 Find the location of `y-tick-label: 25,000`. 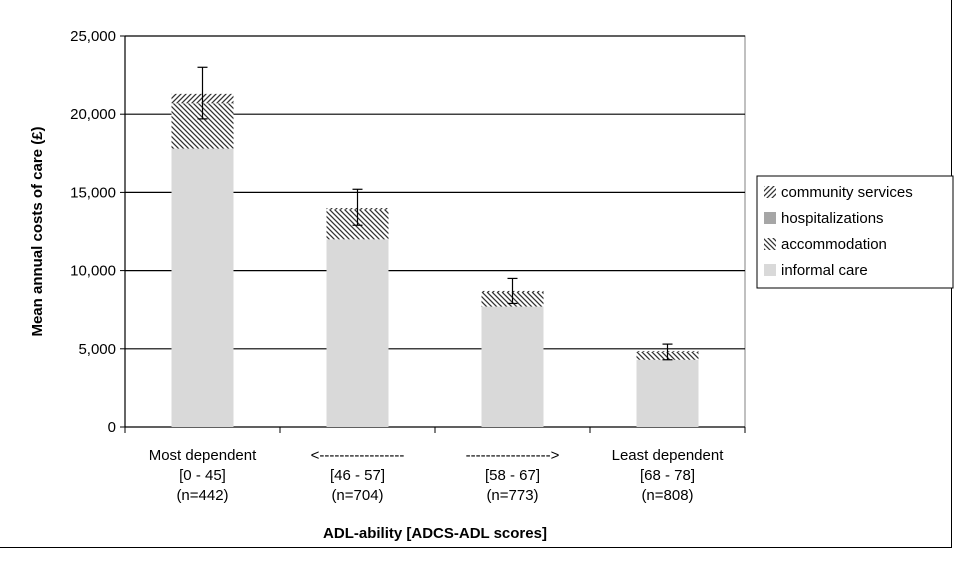

y-tick-label: 25,000 is located at coordinates (93, 36).